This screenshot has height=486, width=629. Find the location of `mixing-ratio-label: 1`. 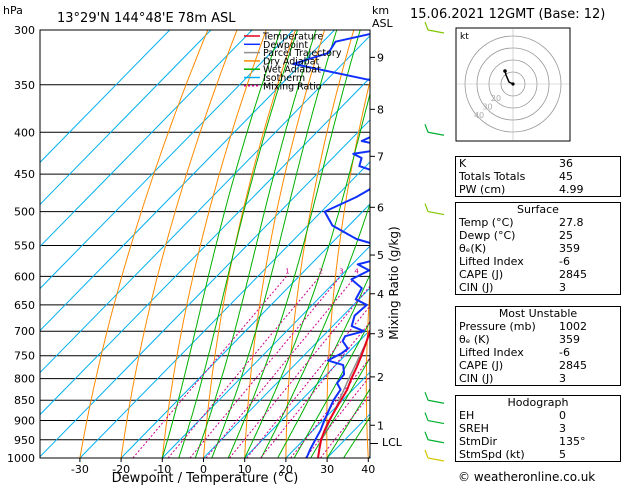

mixing-ratio-label: 1 is located at coordinates (287, 271).